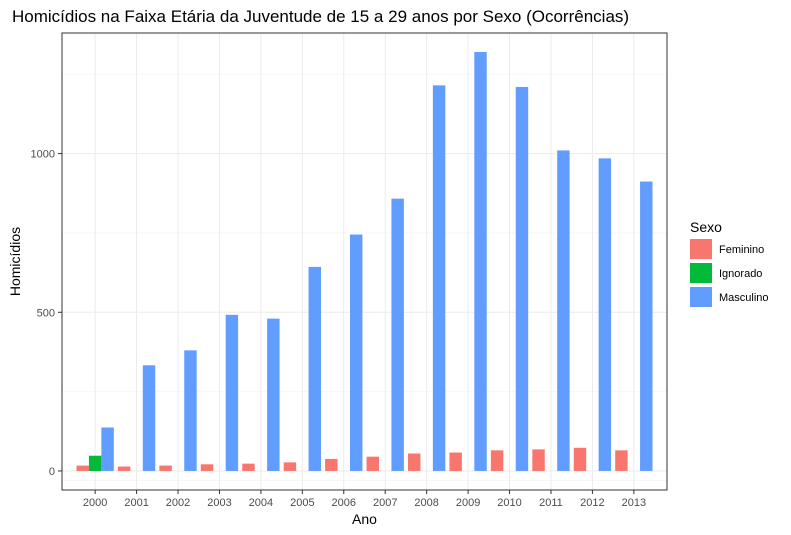 The image size is (791, 535). What do you see at coordinates (178, 503) in the screenshot?
I see `x-tick-label: 2002` at bounding box center [178, 503].